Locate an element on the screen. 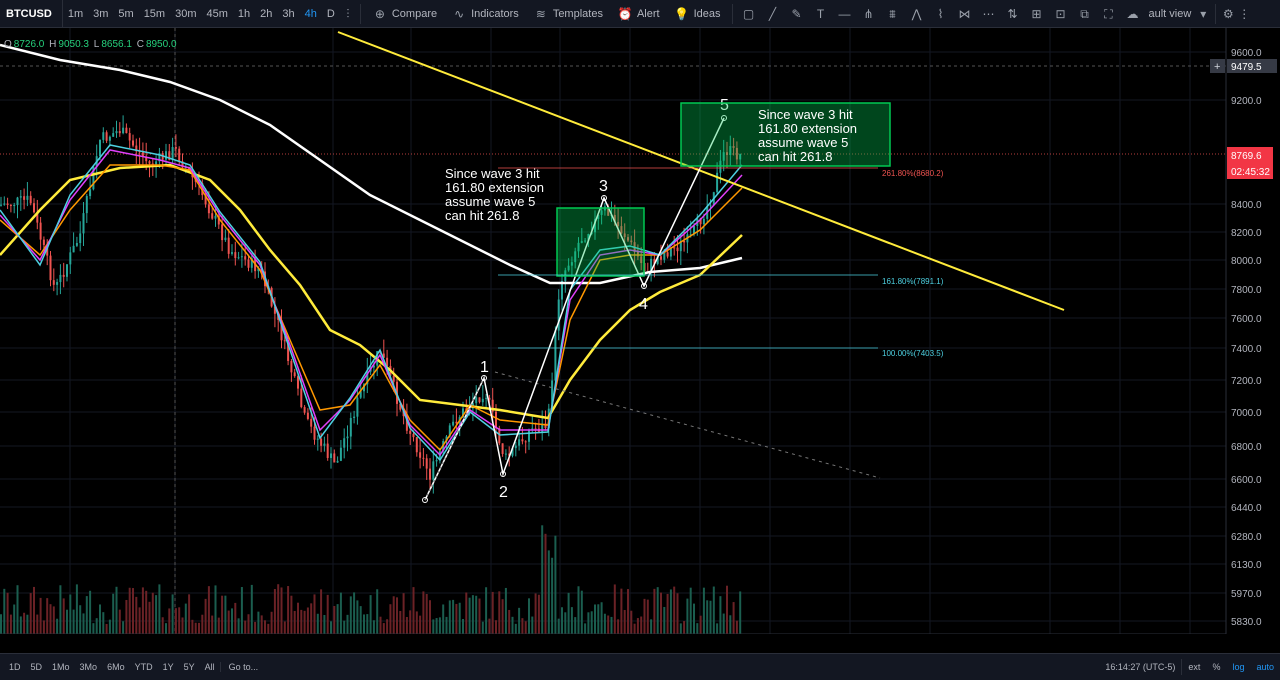 Image resolution: width=1280 pixels, height=680 pixels. image-tool-icon: ⊡ is located at coordinates (1060, 13).